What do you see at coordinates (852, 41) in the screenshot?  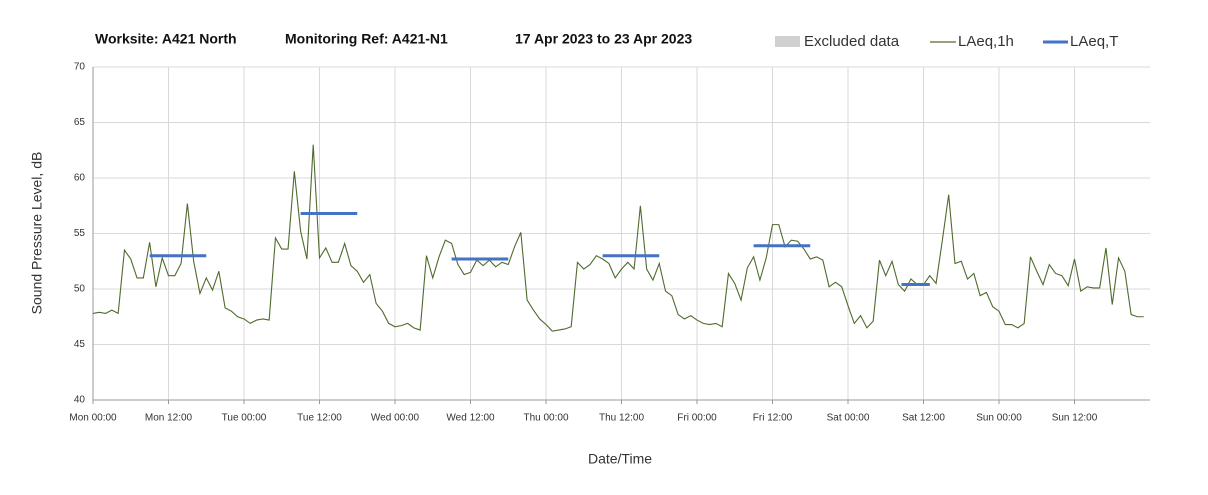 I see `legend-label: Excluded data` at bounding box center [852, 41].